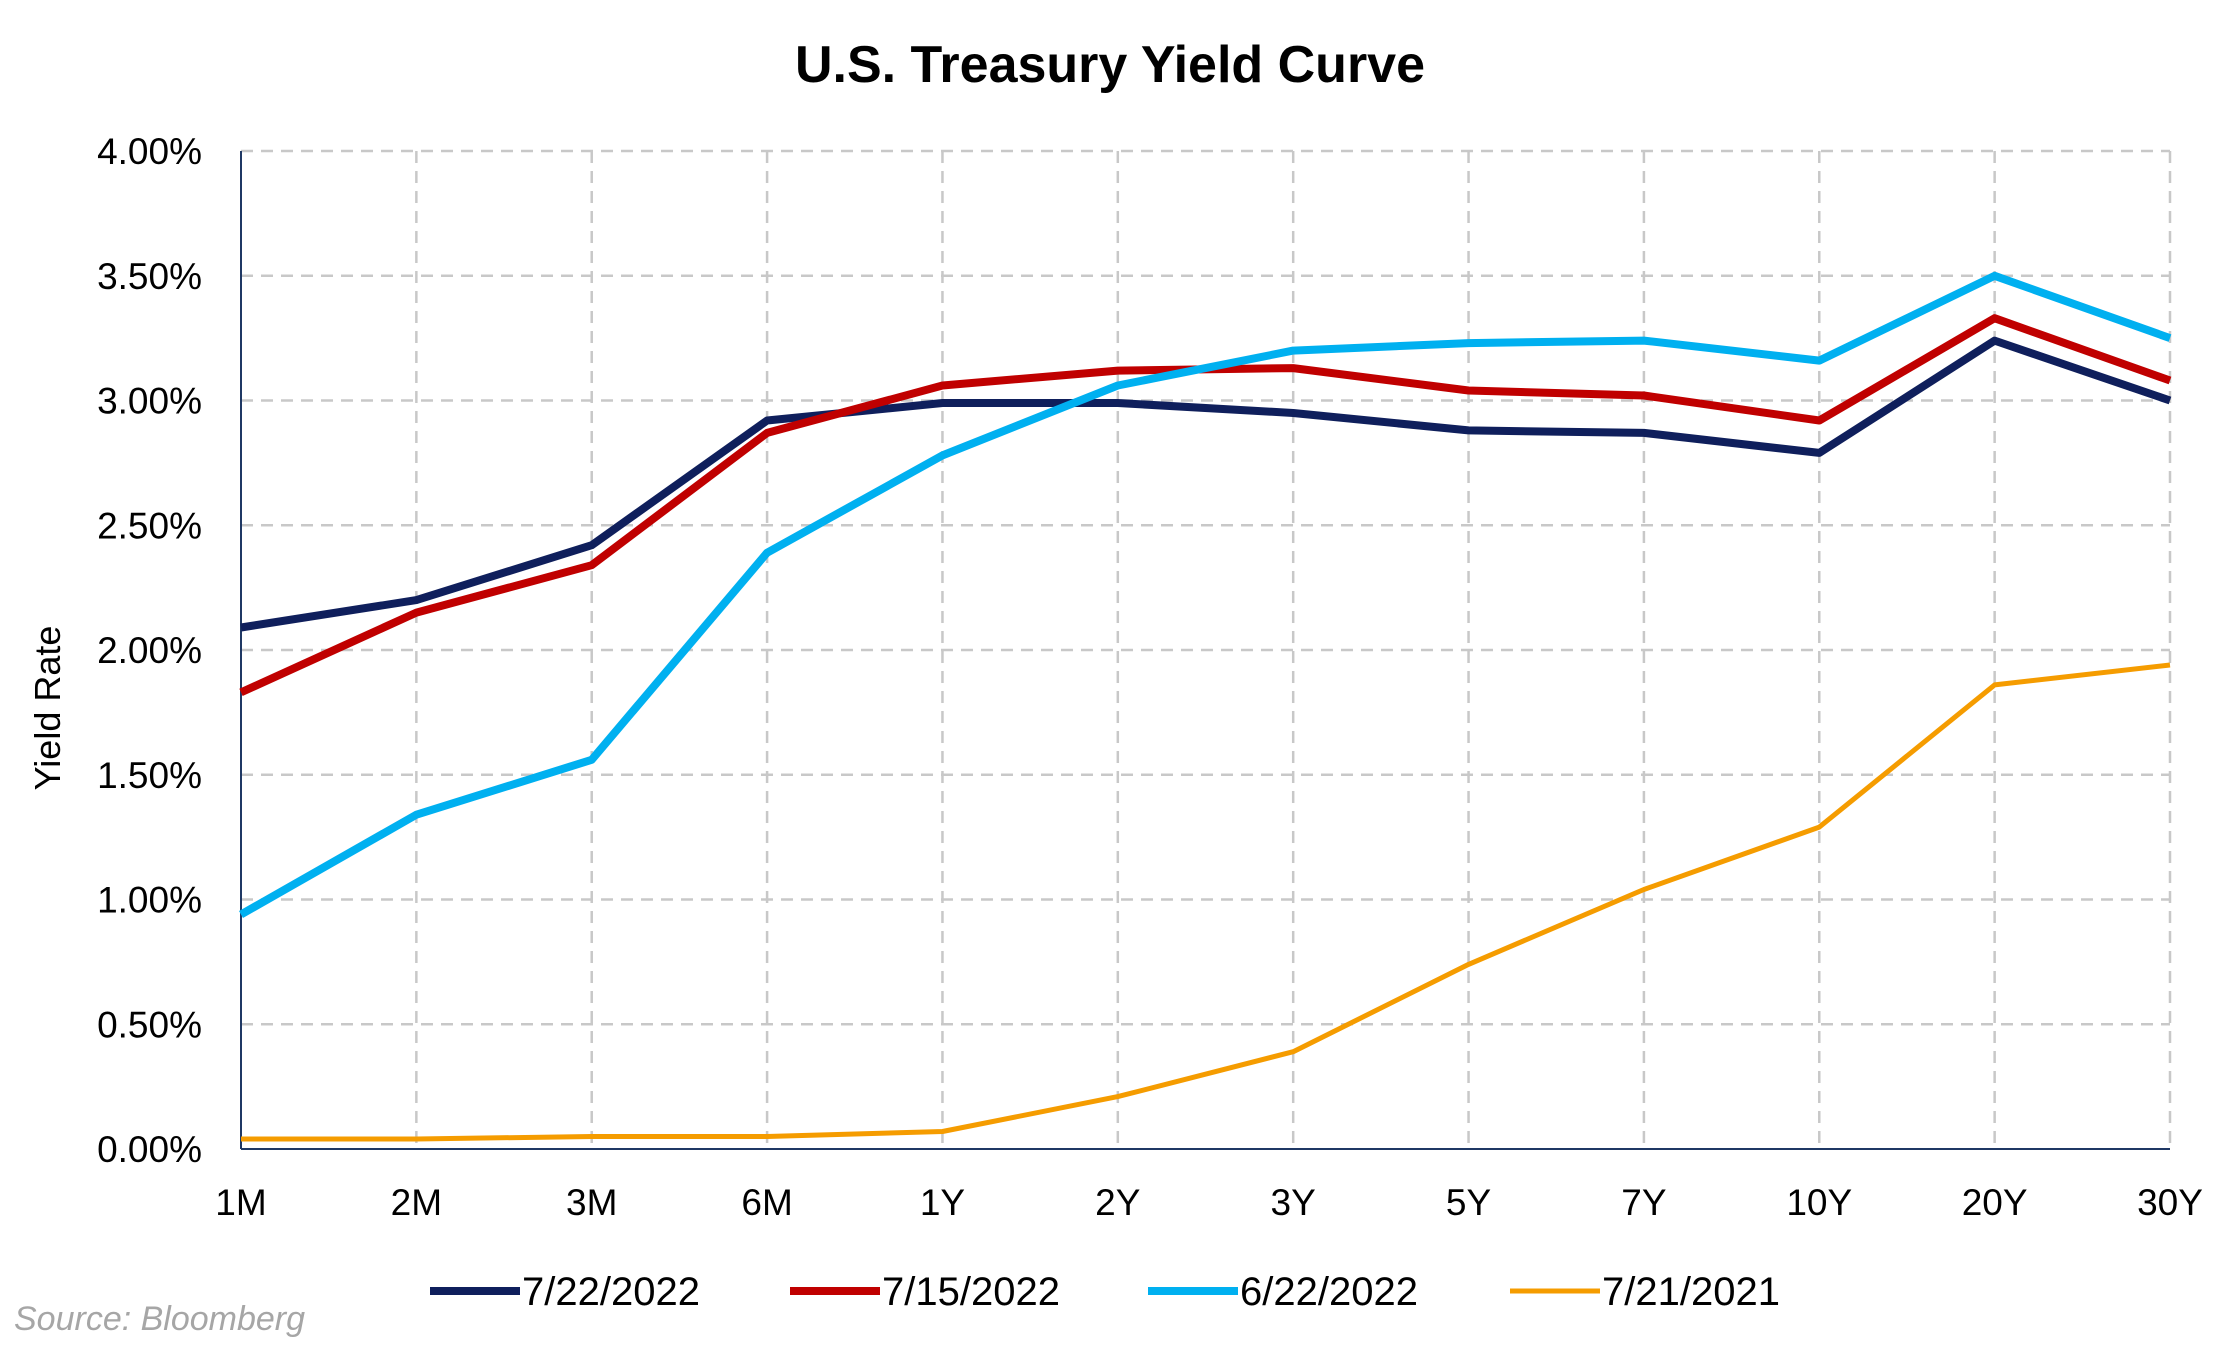 The image size is (2220, 1350). I want to click on x-axis-ticks: 1M 2M 3M 6M 1Y 2Y 3Y 5Y 7Y 10Y 20Y 30Y, so click(1209, 1202).